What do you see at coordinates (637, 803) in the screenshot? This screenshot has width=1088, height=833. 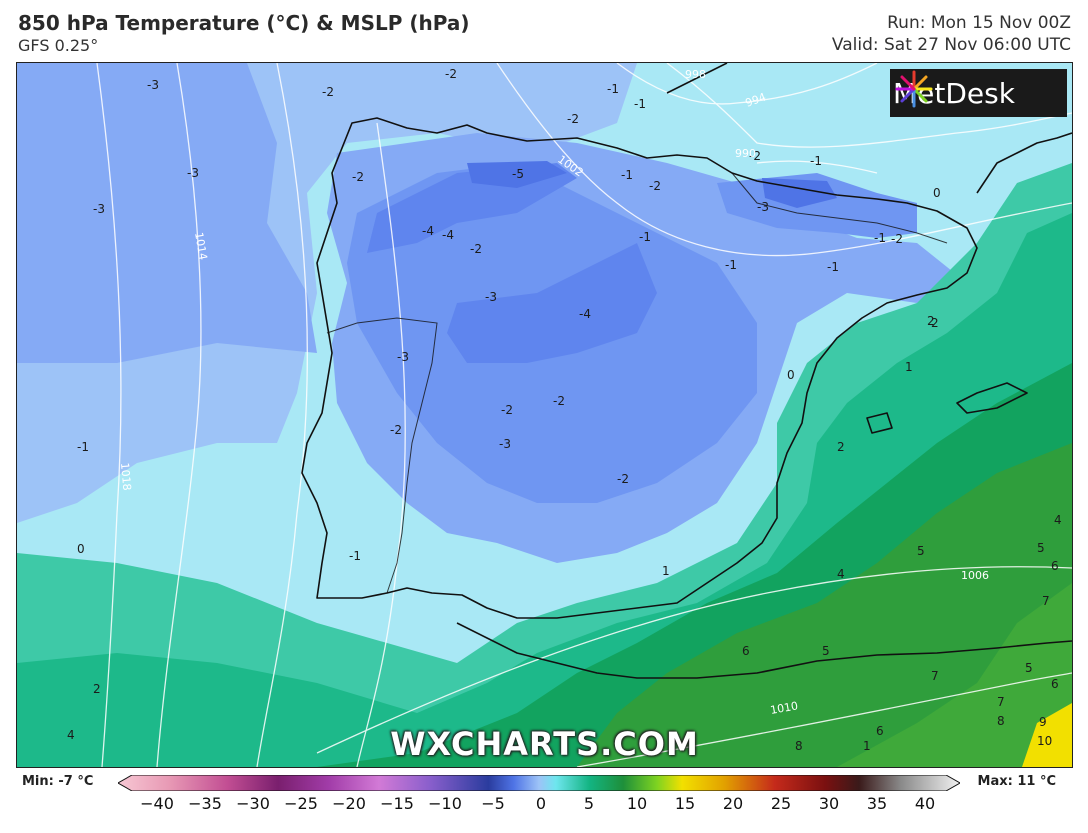 I see `tick-label: 10` at bounding box center [637, 803].